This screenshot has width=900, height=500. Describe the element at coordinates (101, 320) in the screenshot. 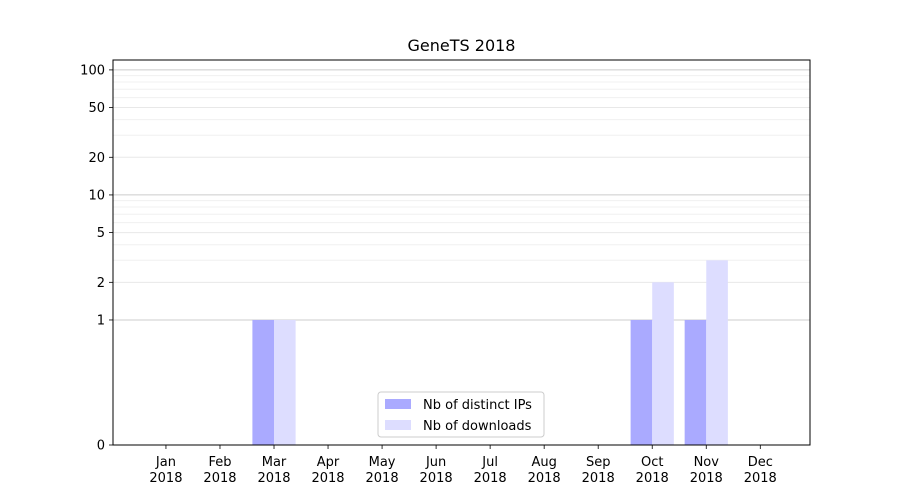

I see `y-tick-label: 1` at that location.